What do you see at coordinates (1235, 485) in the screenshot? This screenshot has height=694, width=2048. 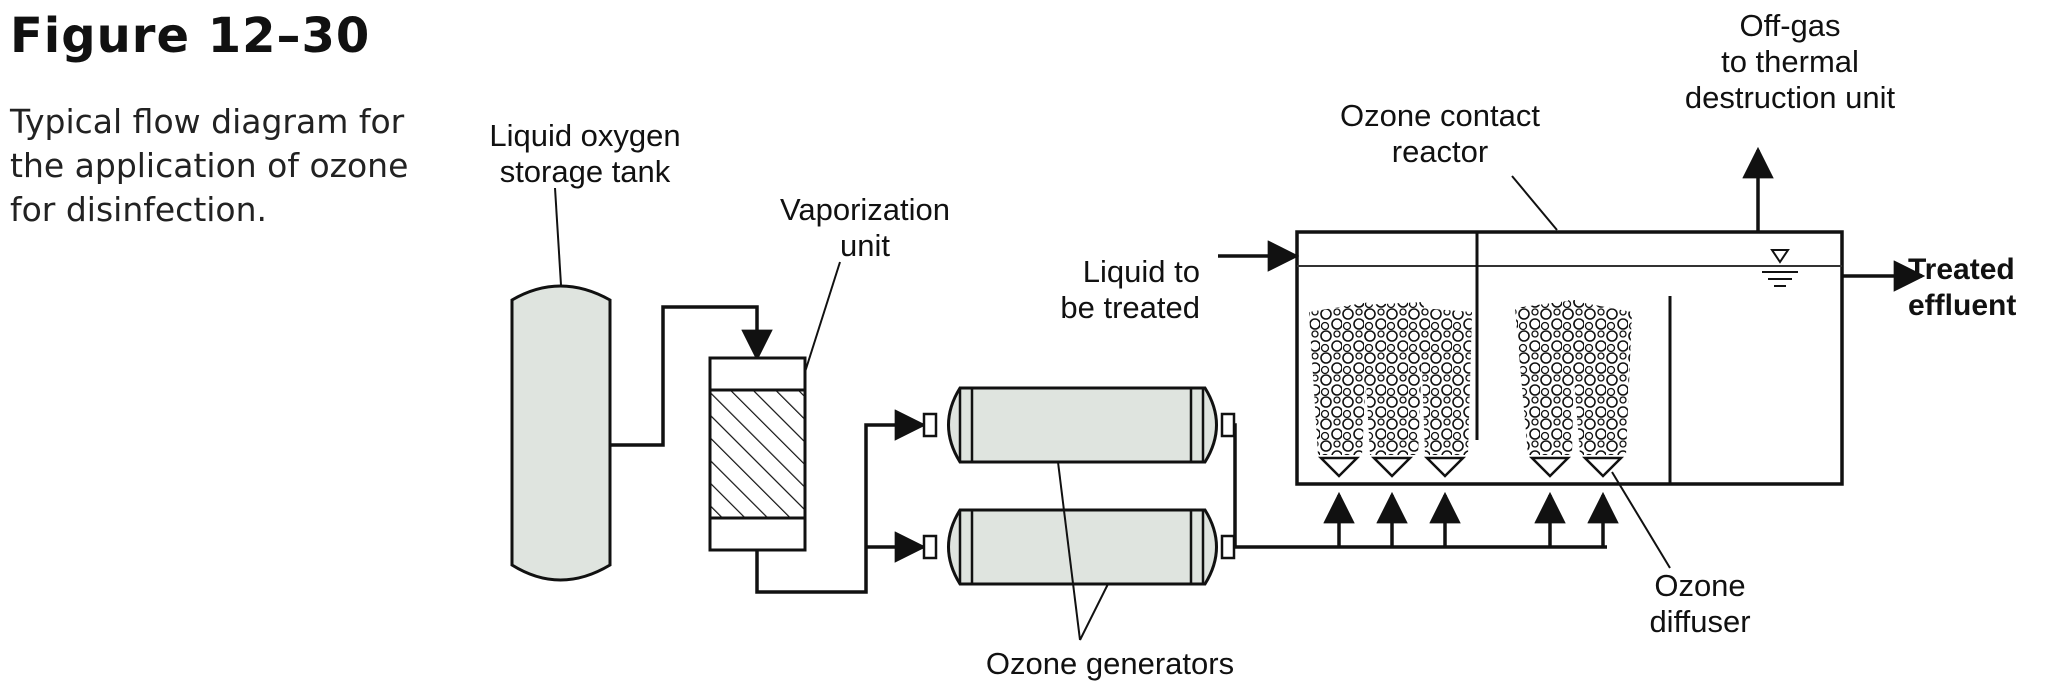 I see `pipe-generator-upper-outlet` at bounding box center [1235, 485].